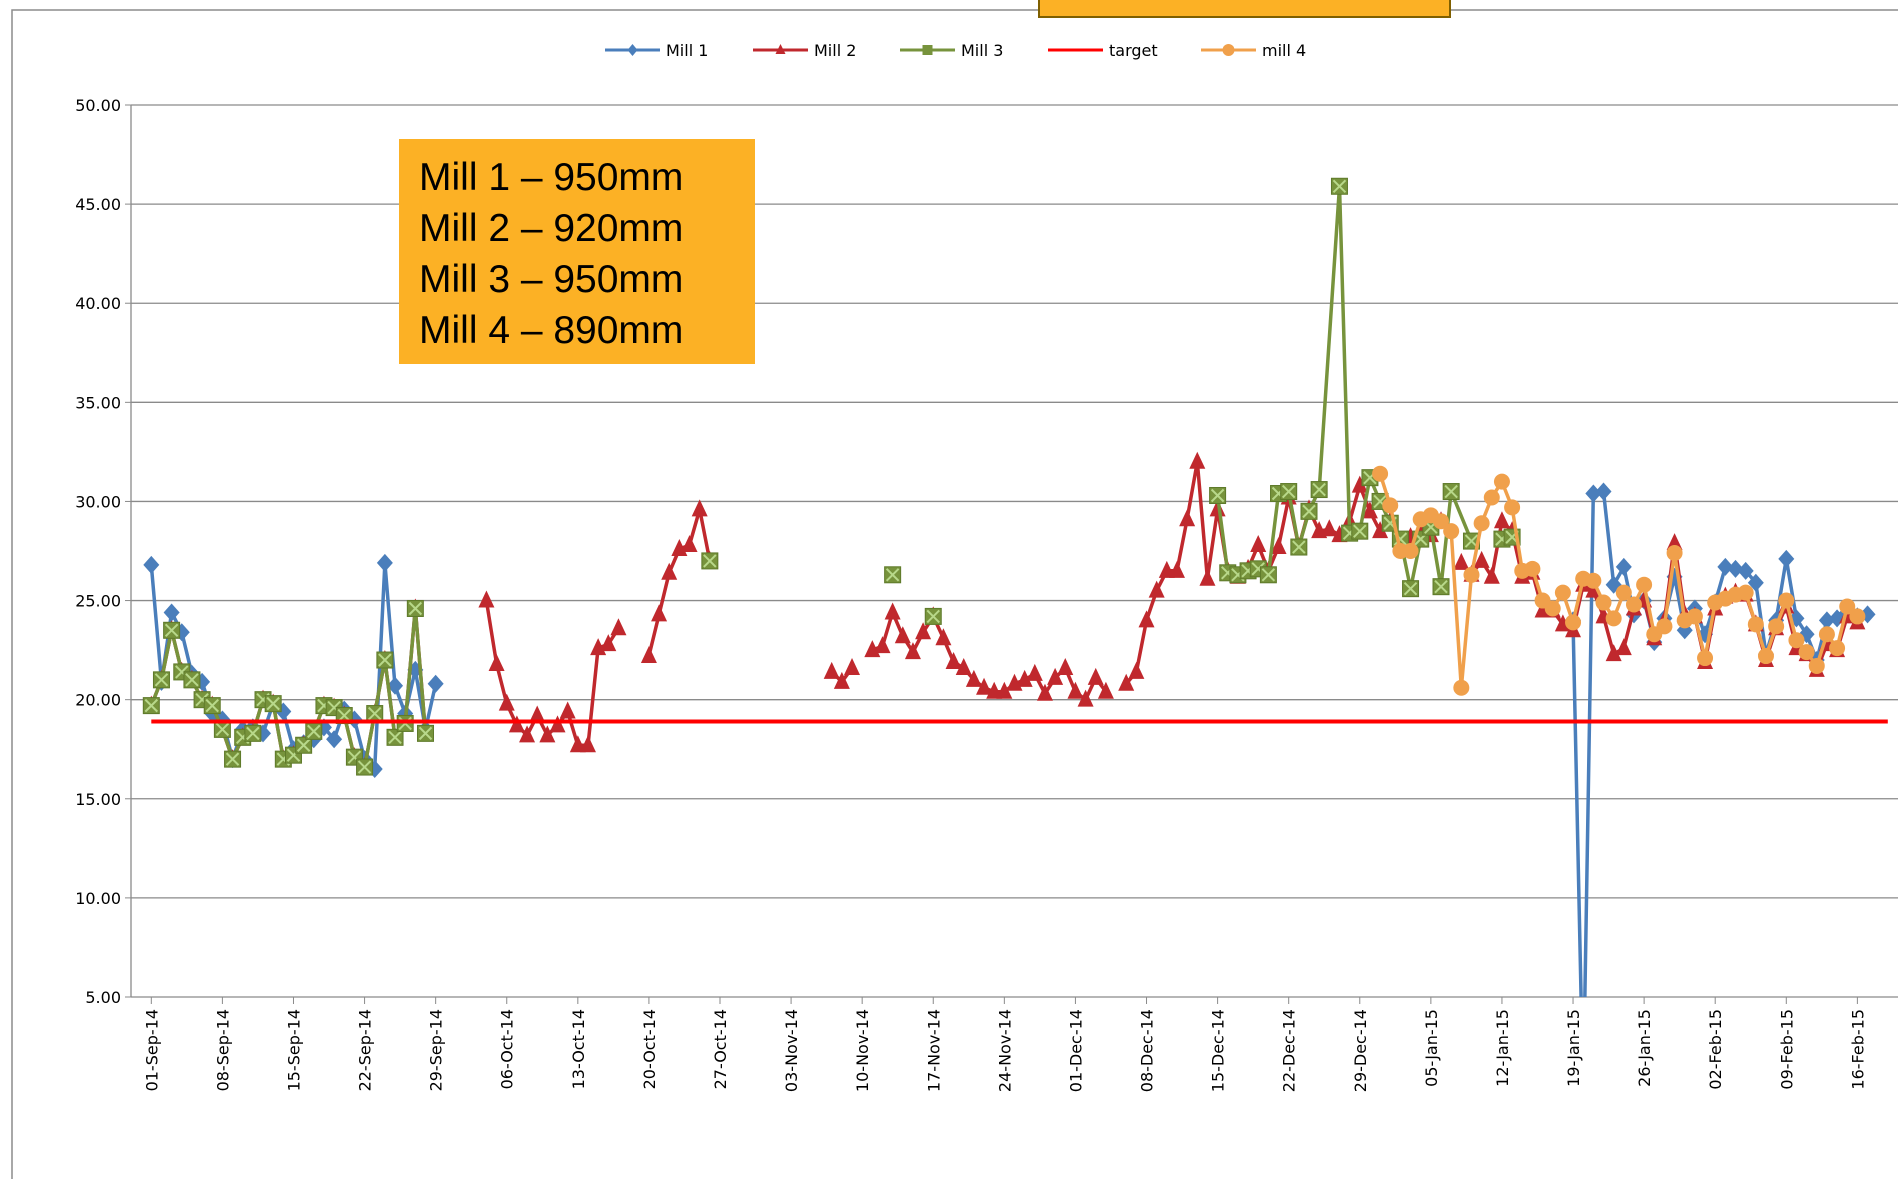  Describe the element at coordinates (98, 700) in the screenshot. I see `y-tick-label: 20.00` at that location.